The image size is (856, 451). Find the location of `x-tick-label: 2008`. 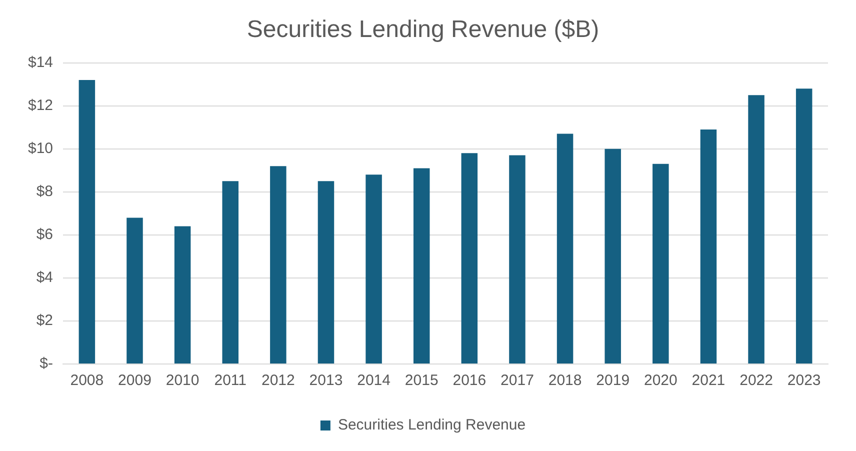

x-tick-label: 2008 is located at coordinates (87, 381).